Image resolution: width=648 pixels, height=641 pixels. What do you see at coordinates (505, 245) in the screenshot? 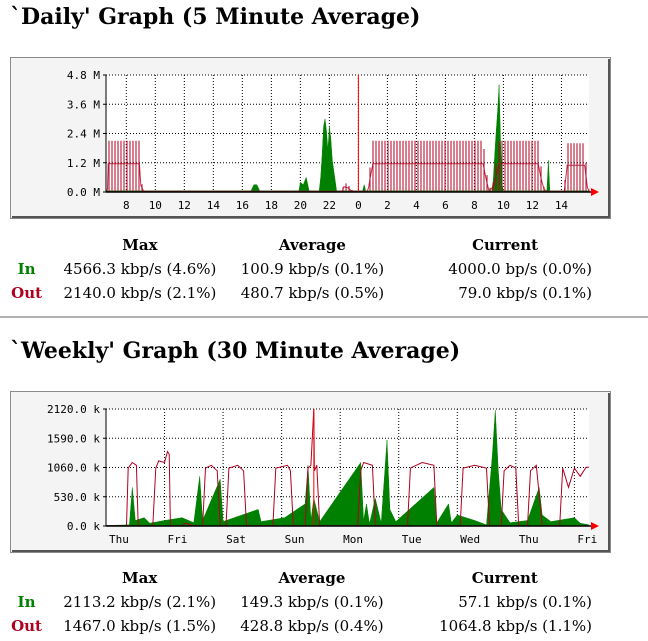
I see `daily-header-current: Current` at bounding box center [505, 245].